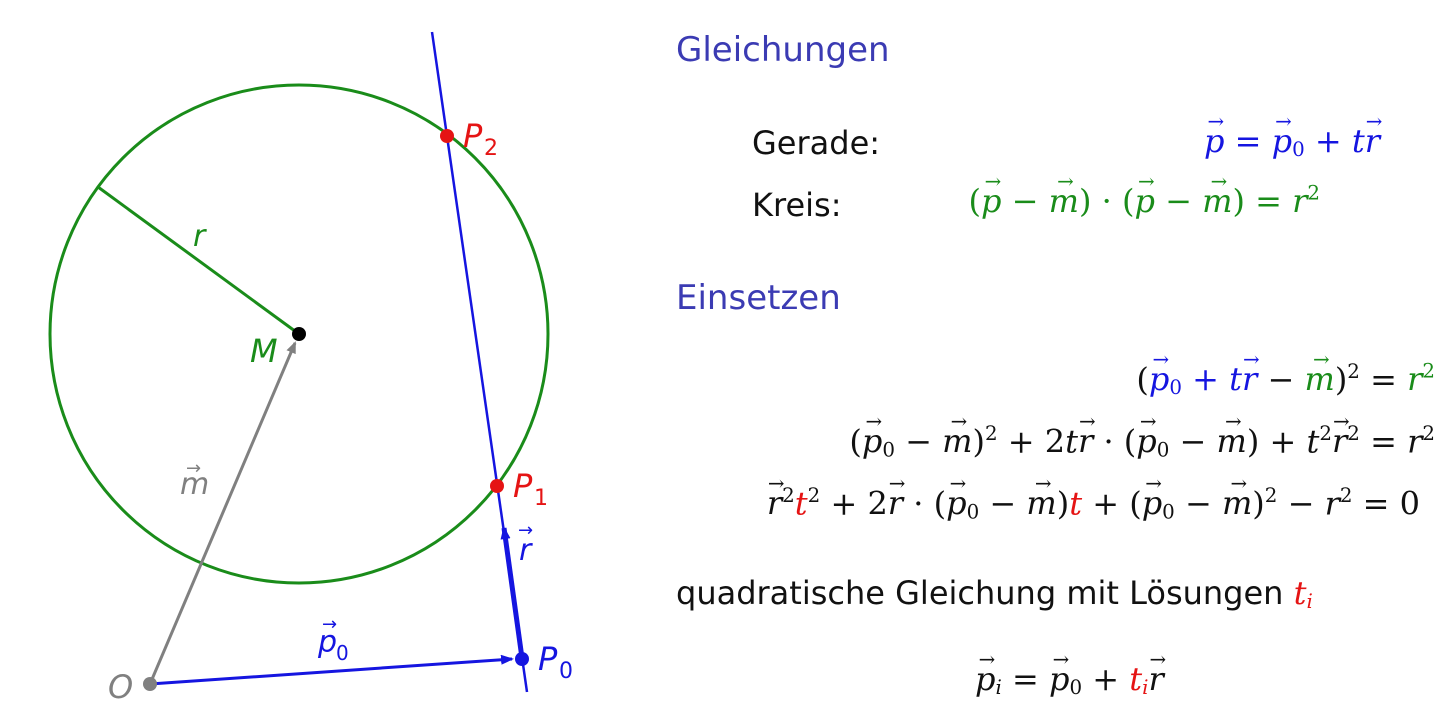  I want to click on label-r: r, so click(200, 236).